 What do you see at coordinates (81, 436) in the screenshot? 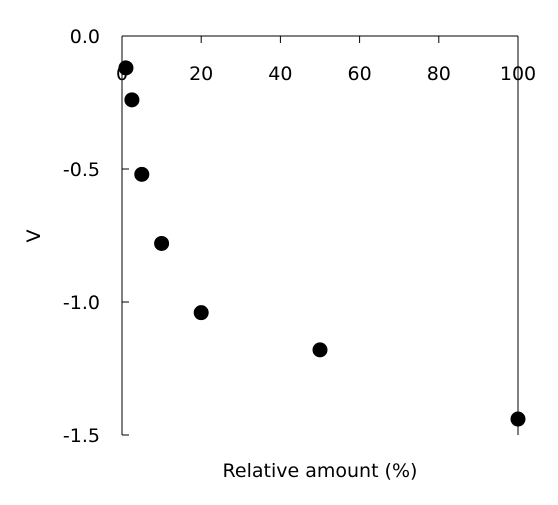
I see `y-tick-label: -1.5` at bounding box center [81, 436].